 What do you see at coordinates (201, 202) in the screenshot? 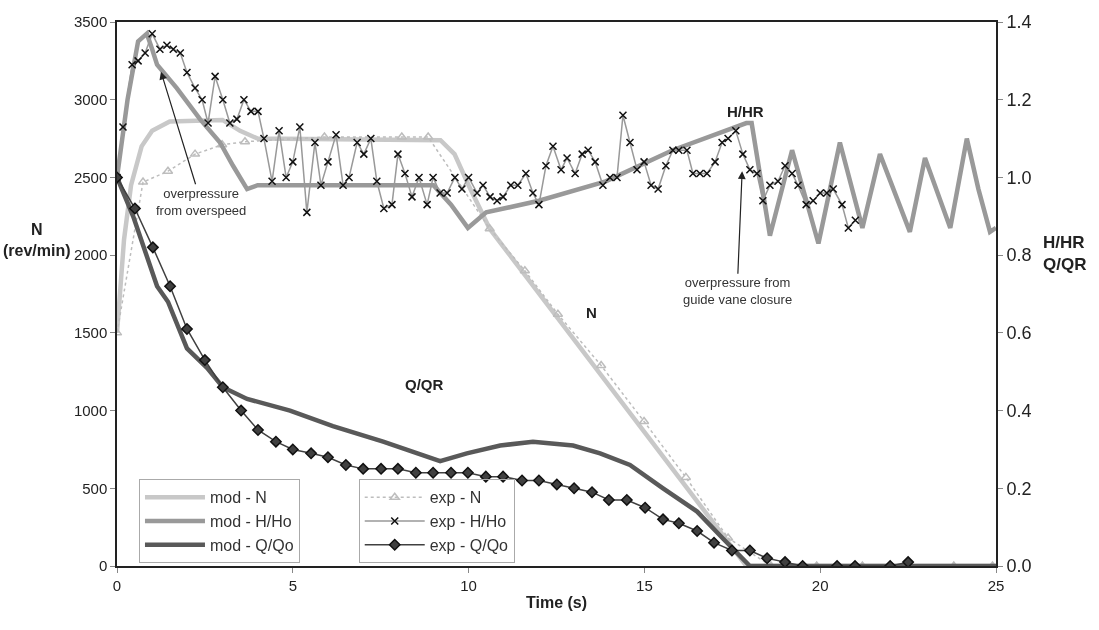
I see `annotation: overpressure from overspeed` at bounding box center [201, 202].